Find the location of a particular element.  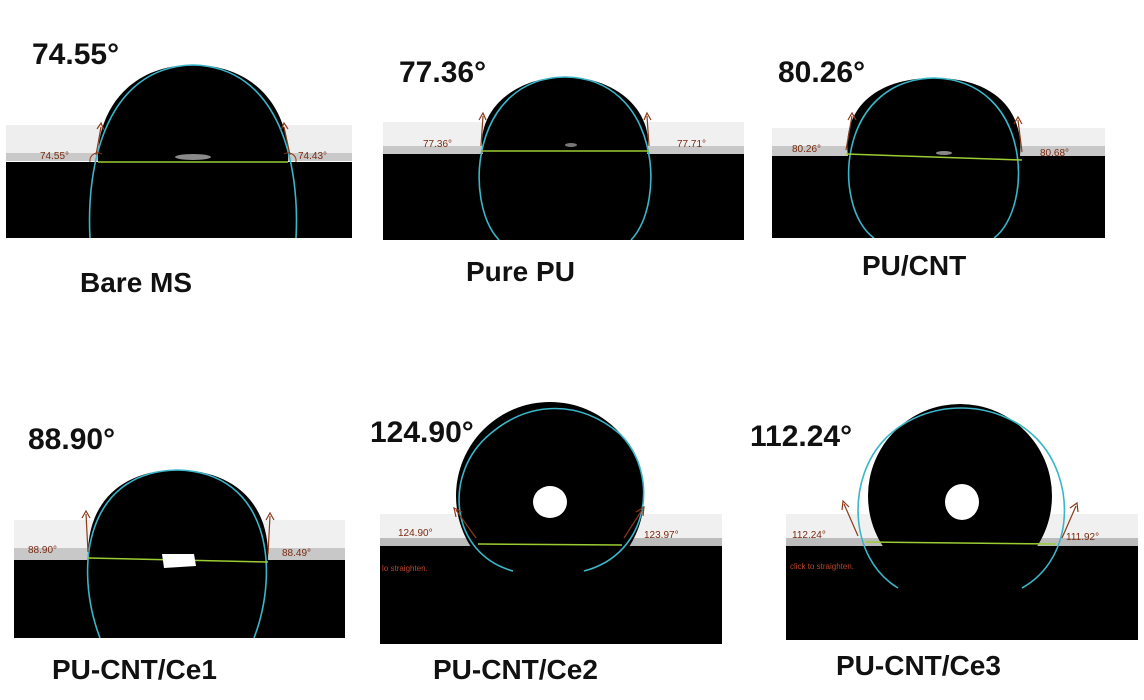

right-angle-label: 77.71° is located at coordinates (692, 144).